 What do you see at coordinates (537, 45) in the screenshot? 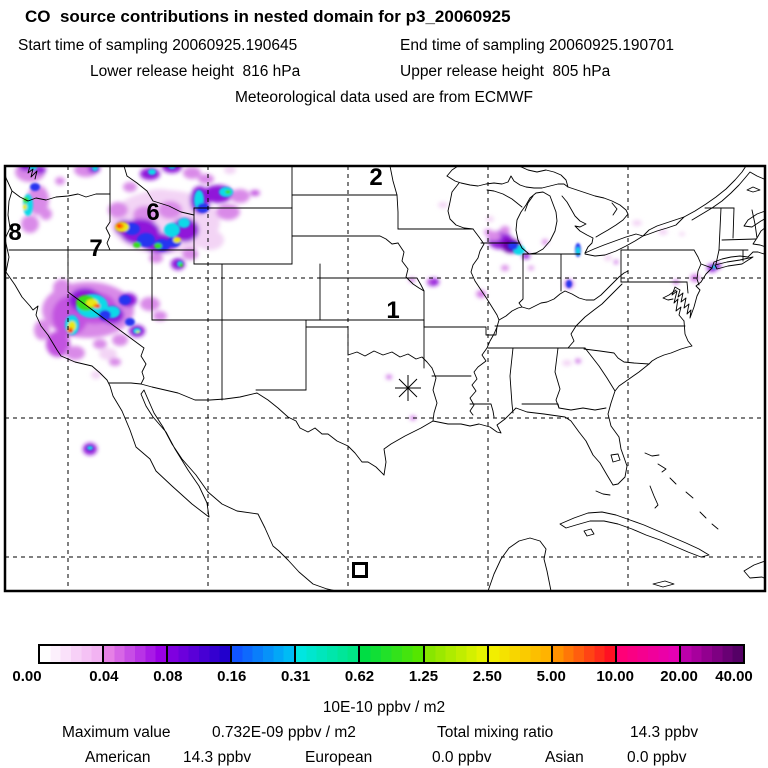
I see `end-time-label: End time of sampling 20060925.190701` at bounding box center [537, 45].